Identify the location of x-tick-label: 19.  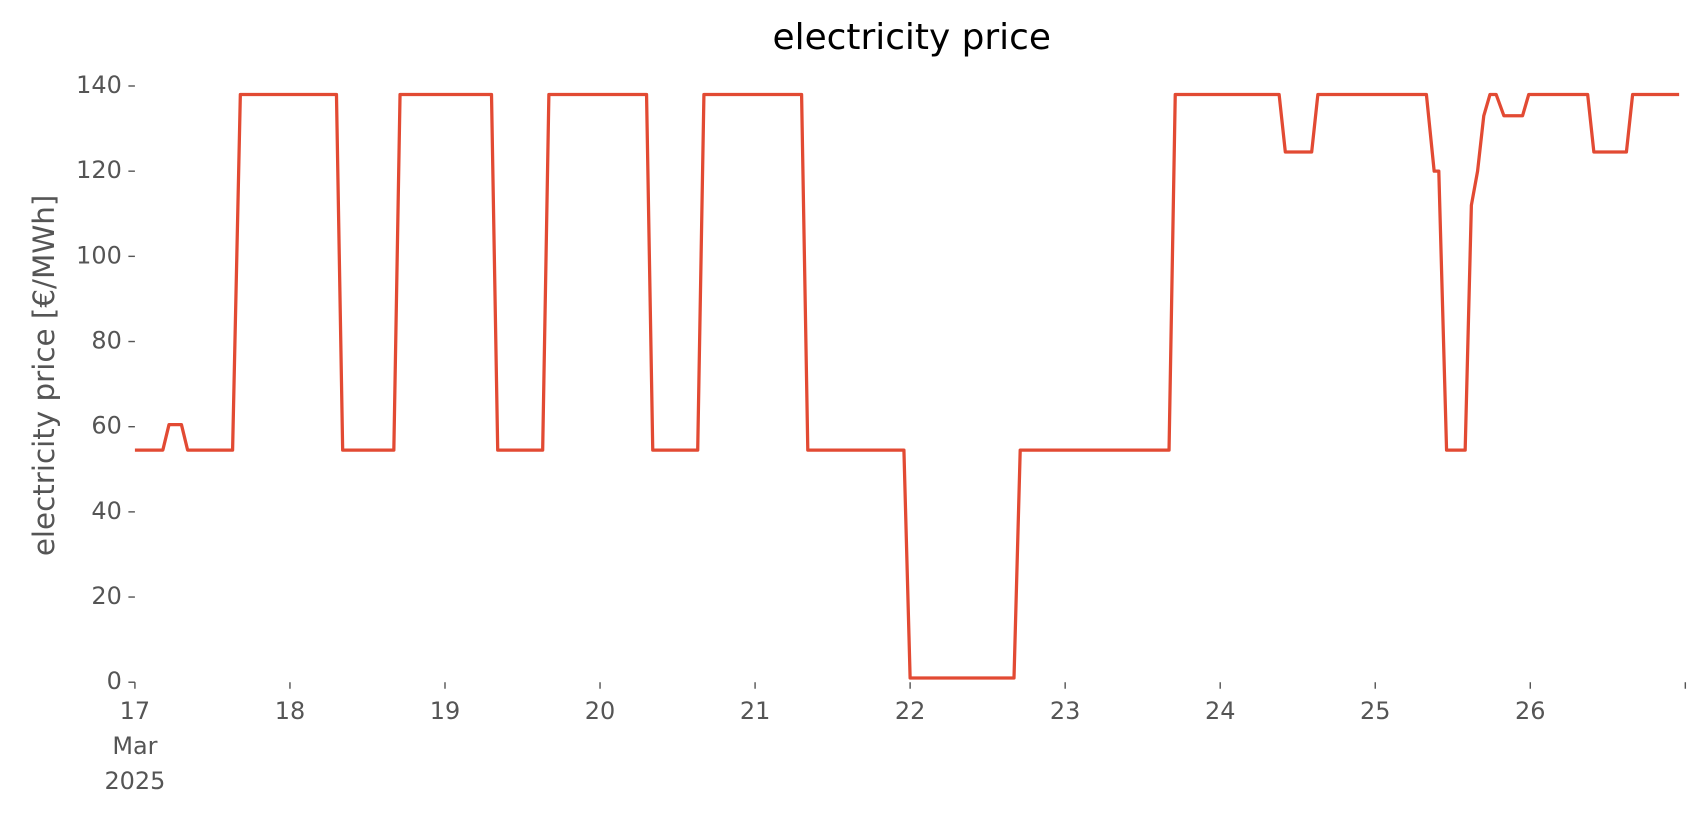
(445, 711).